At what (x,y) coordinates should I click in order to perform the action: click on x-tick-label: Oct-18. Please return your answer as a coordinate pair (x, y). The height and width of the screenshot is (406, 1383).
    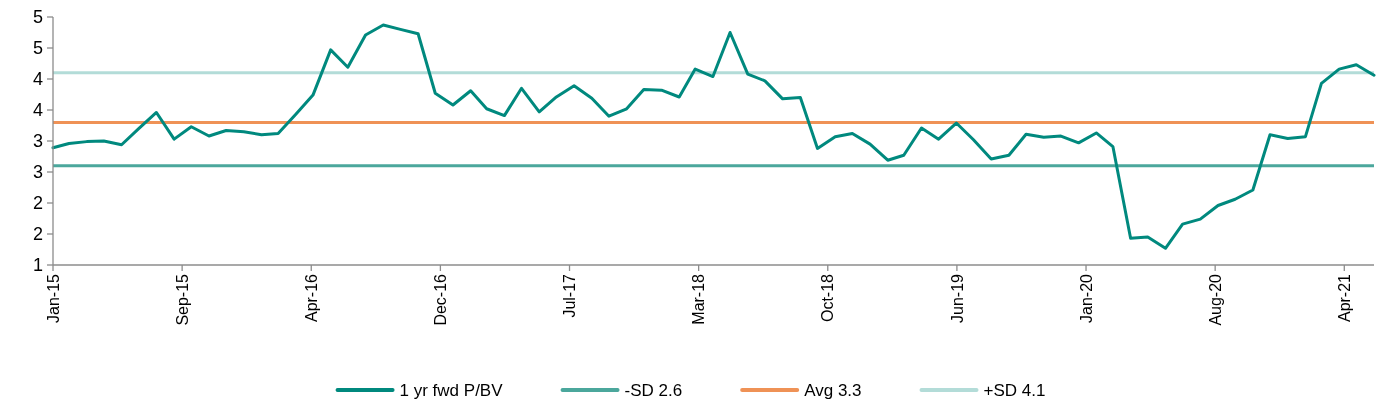
    Looking at the image, I should click on (828, 298).